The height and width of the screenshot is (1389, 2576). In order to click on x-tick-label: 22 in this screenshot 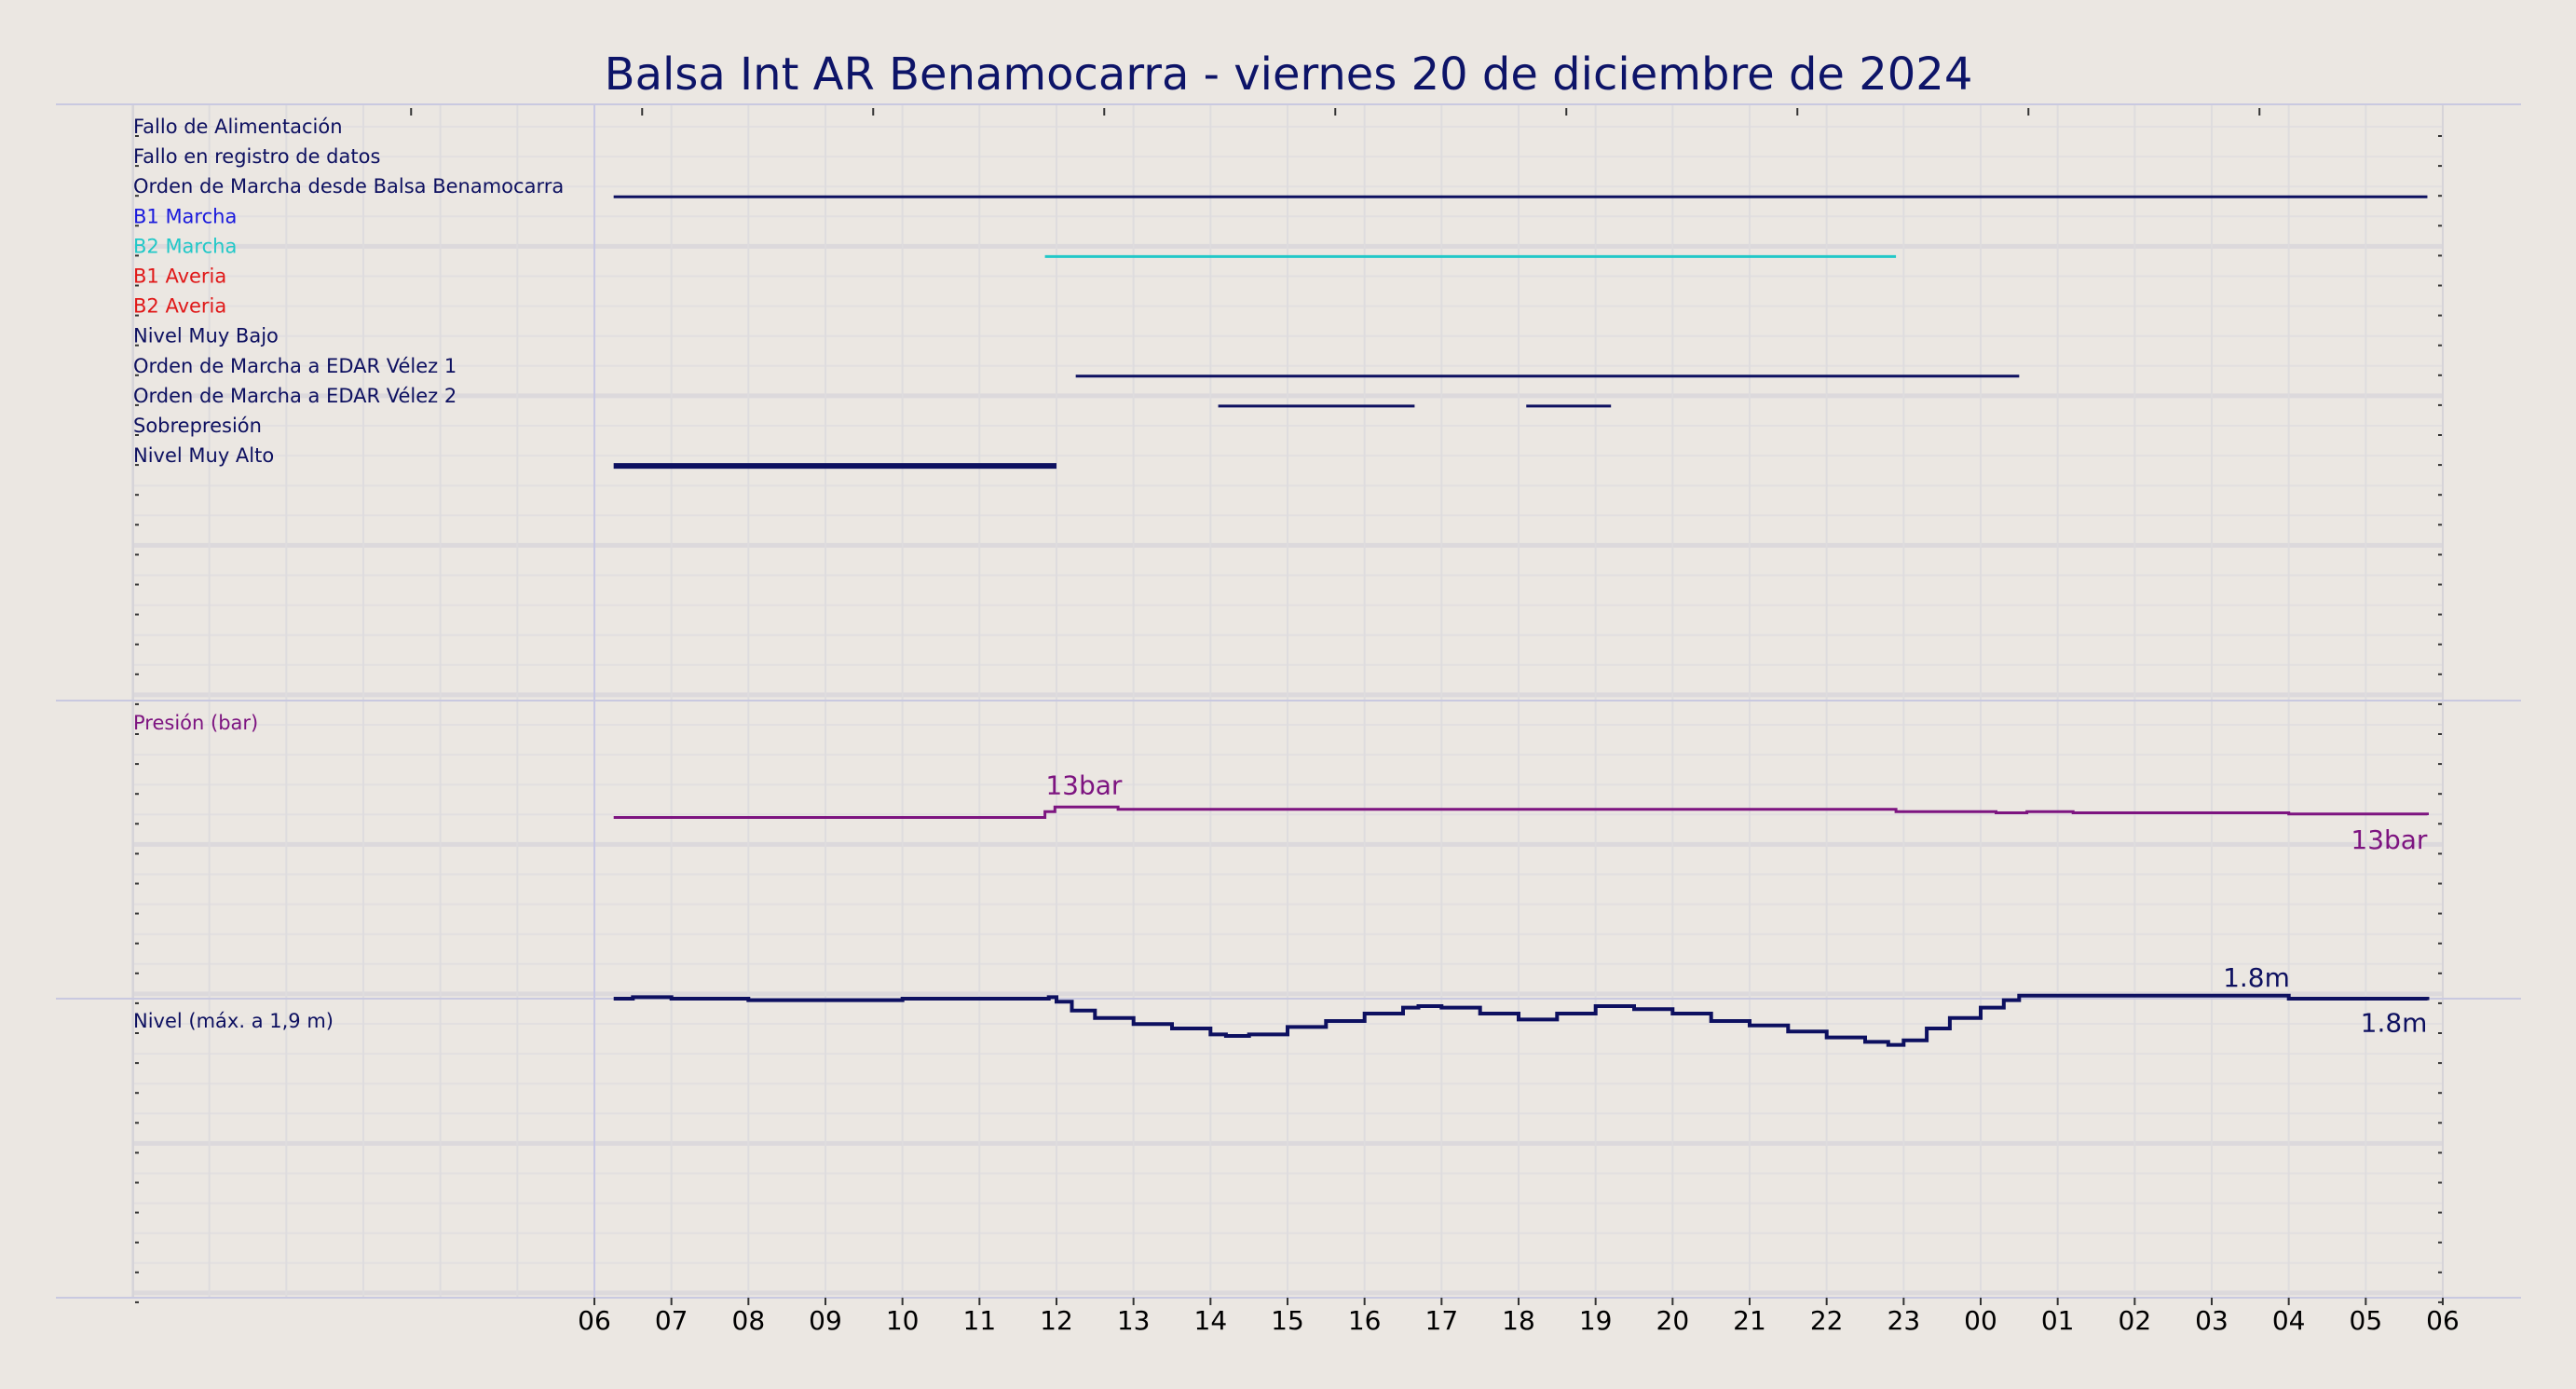, I will do `click(1827, 1320)`.